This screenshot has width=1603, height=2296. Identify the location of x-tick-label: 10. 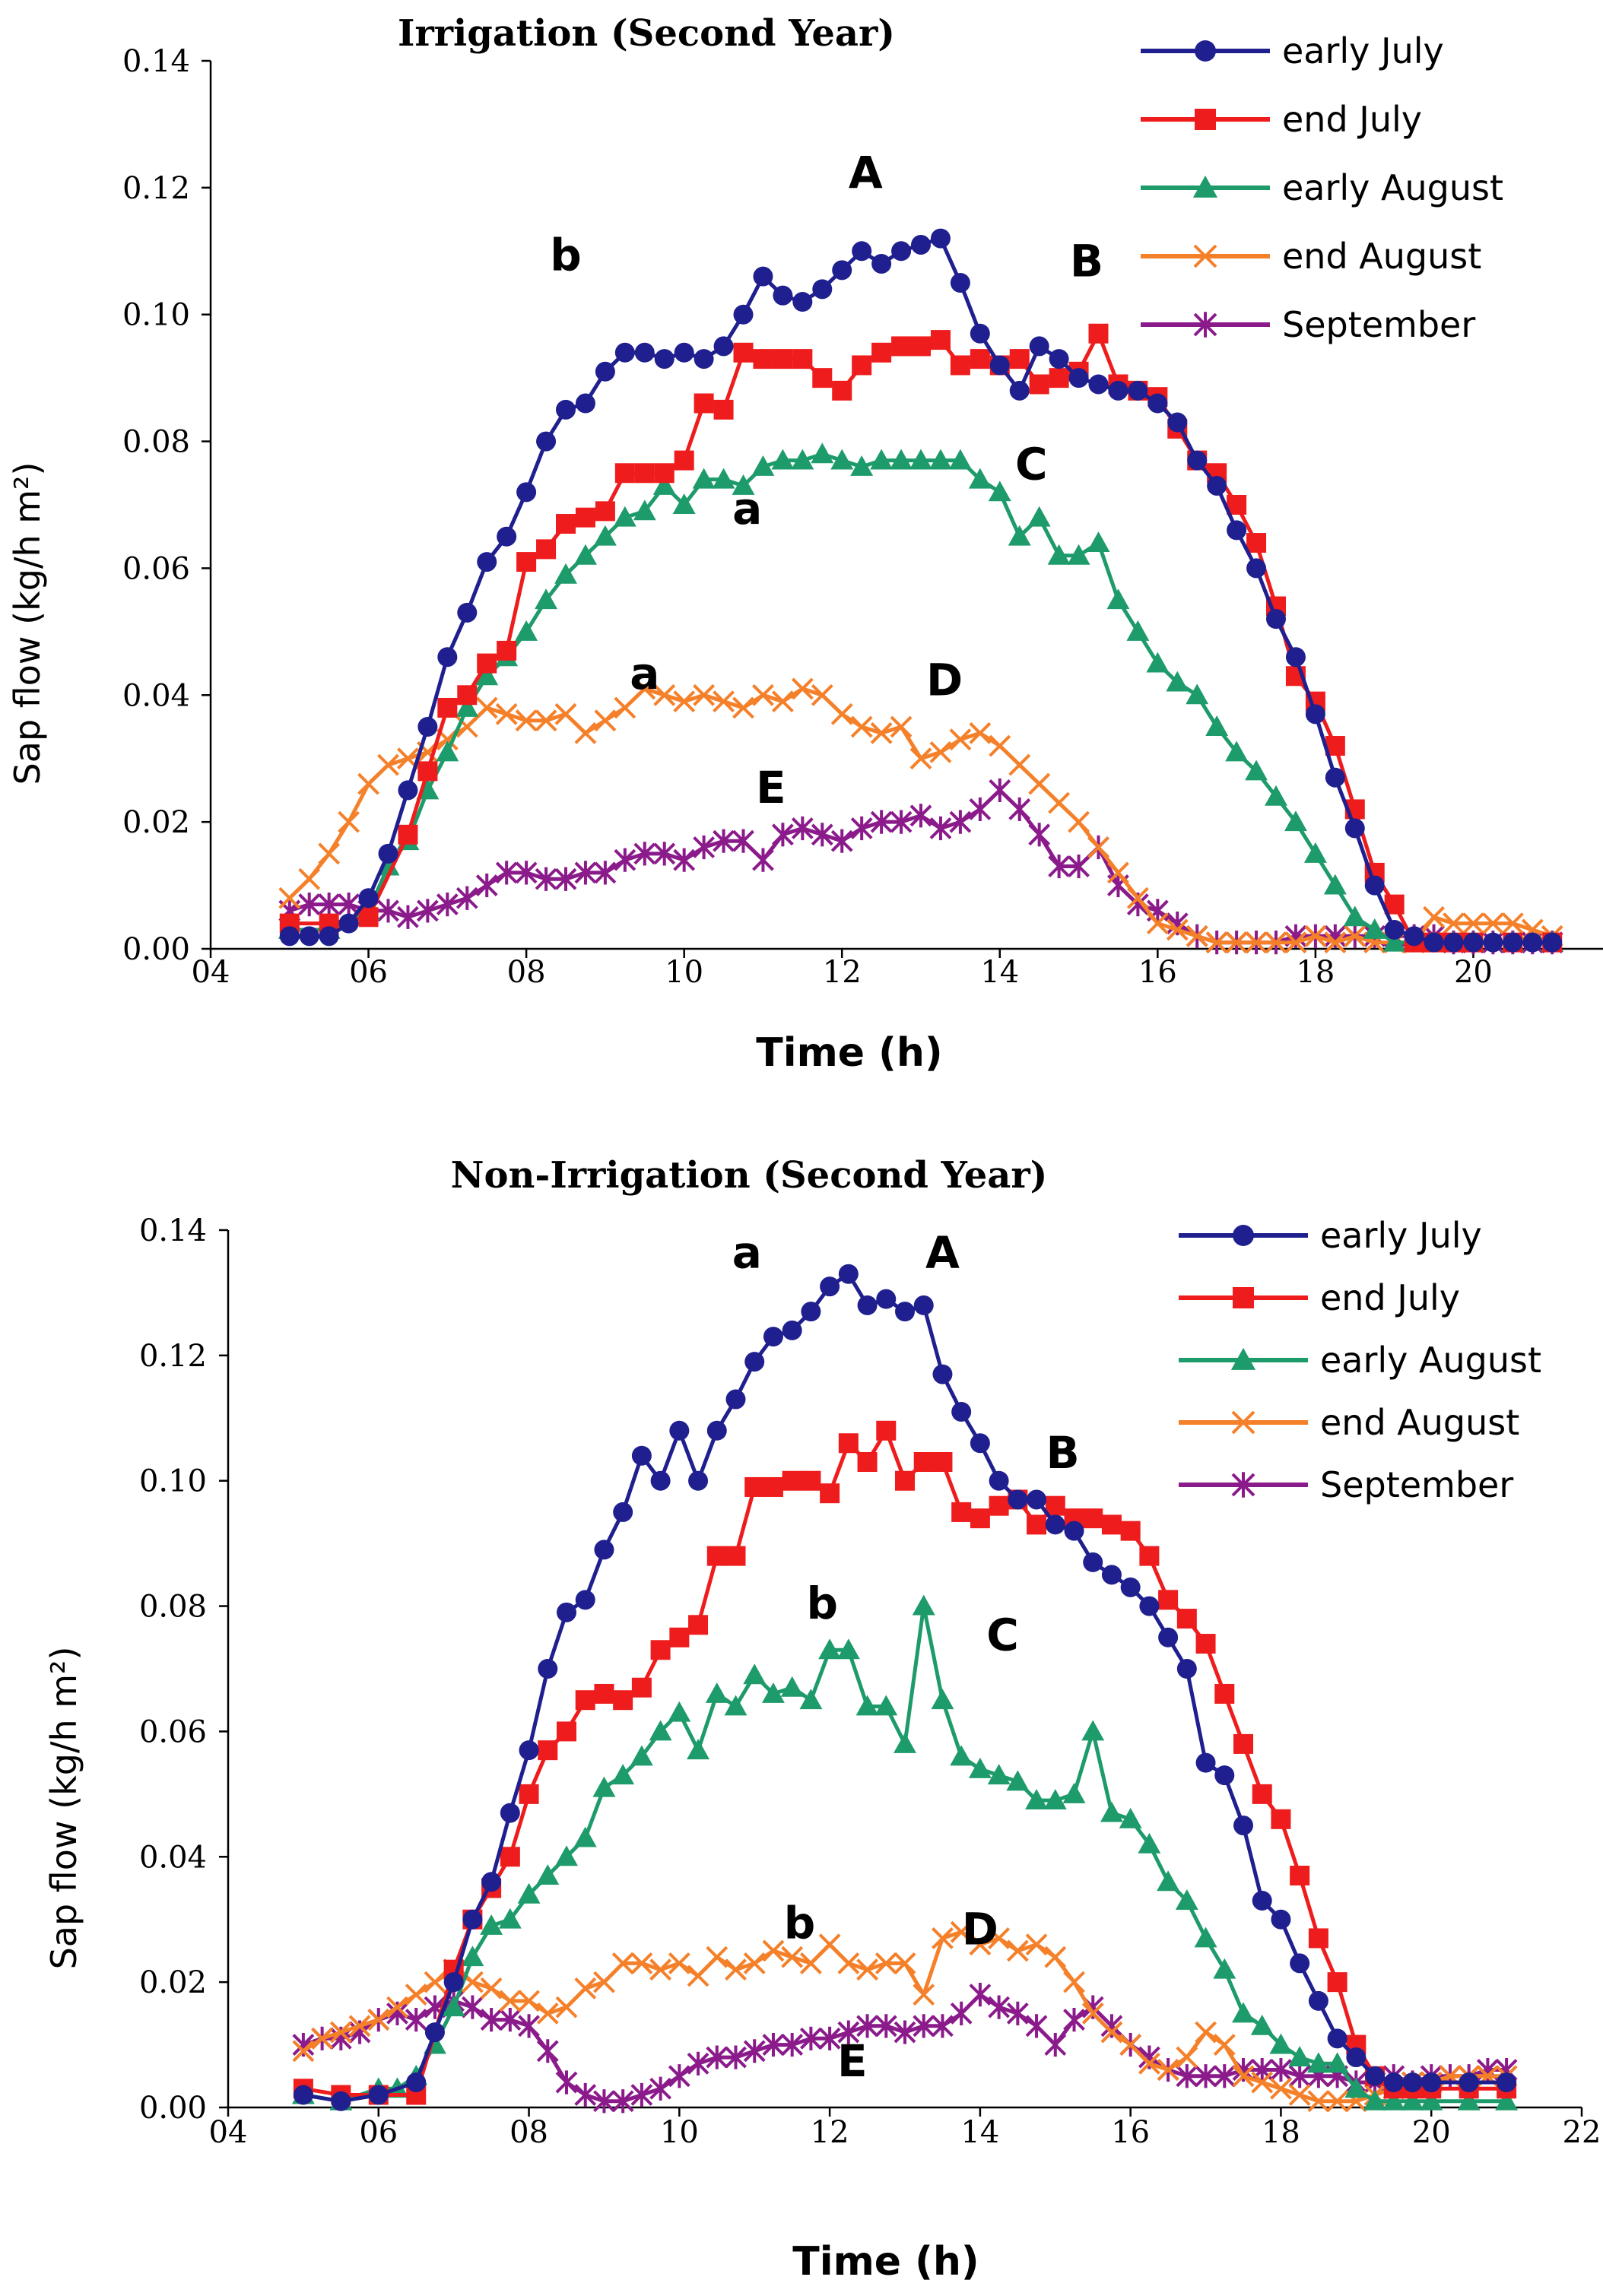
(679, 2132).